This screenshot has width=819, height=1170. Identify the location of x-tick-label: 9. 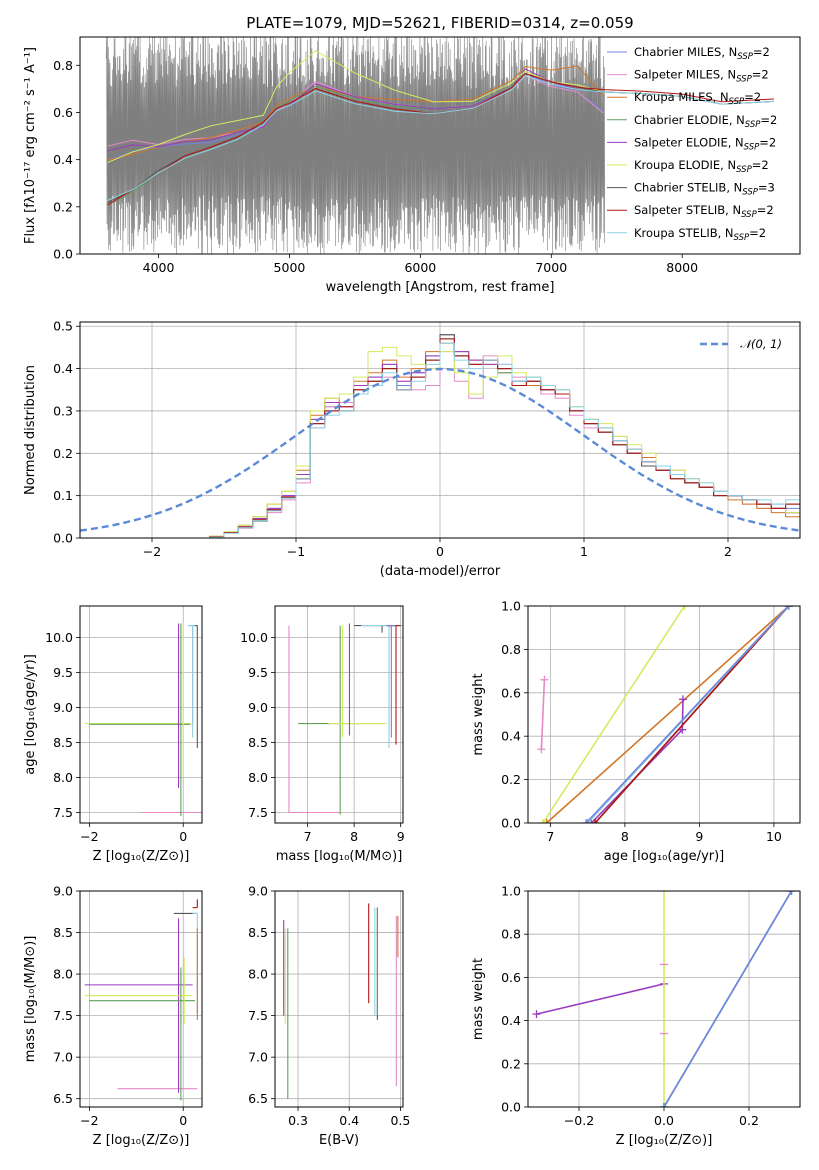
(401, 836).